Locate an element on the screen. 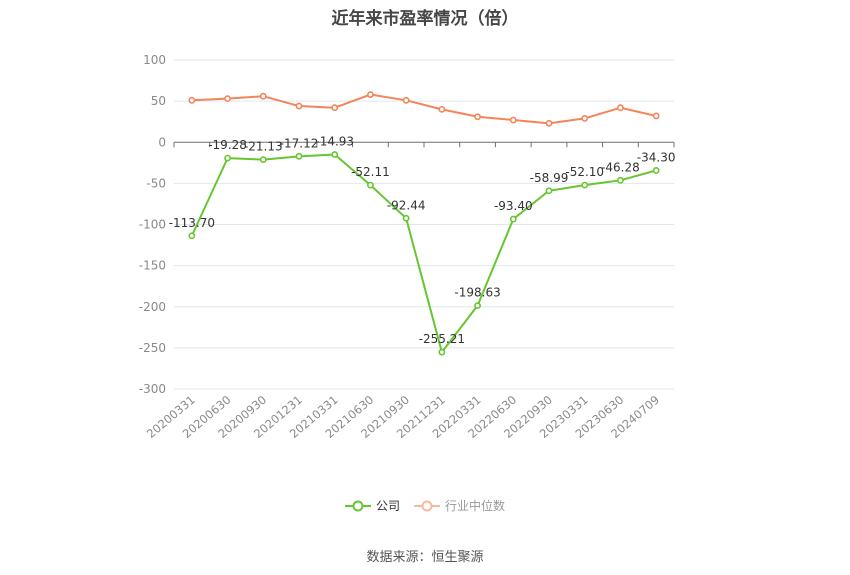 This screenshot has height=575, width=850. series-industry-median is located at coordinates (424, 109).